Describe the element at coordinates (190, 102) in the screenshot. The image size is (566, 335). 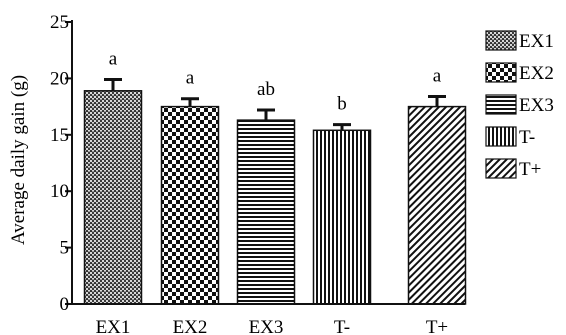
I see `error-bar-ex2` at that location.